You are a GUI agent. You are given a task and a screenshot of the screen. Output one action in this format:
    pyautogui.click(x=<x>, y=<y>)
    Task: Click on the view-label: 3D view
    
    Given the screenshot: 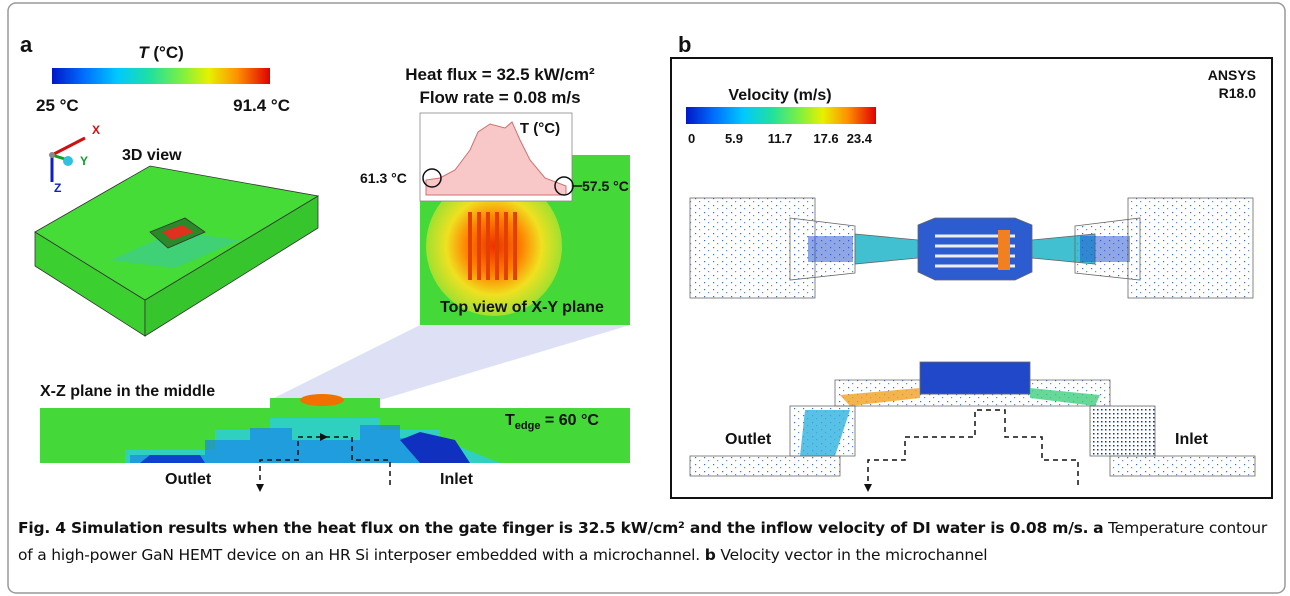 What is the action you would take?
    pyautogui.click(x=152, y=155)
    